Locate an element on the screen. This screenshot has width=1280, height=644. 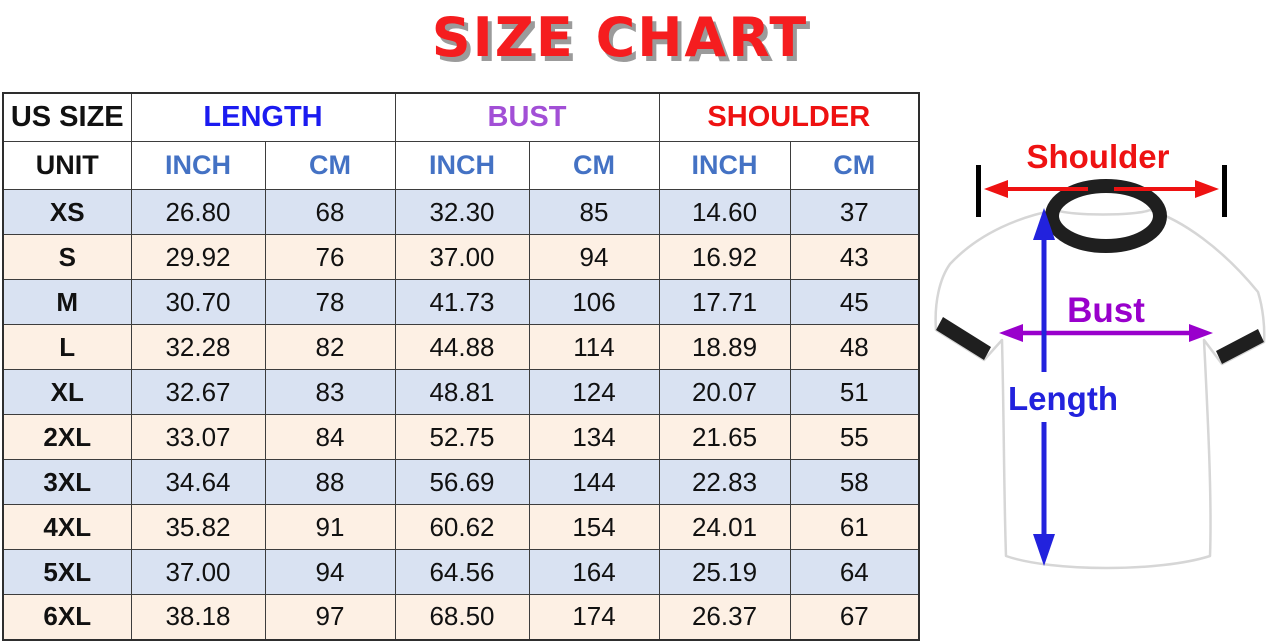
value-cell: 38.18 is located at coordinates (198, 617).